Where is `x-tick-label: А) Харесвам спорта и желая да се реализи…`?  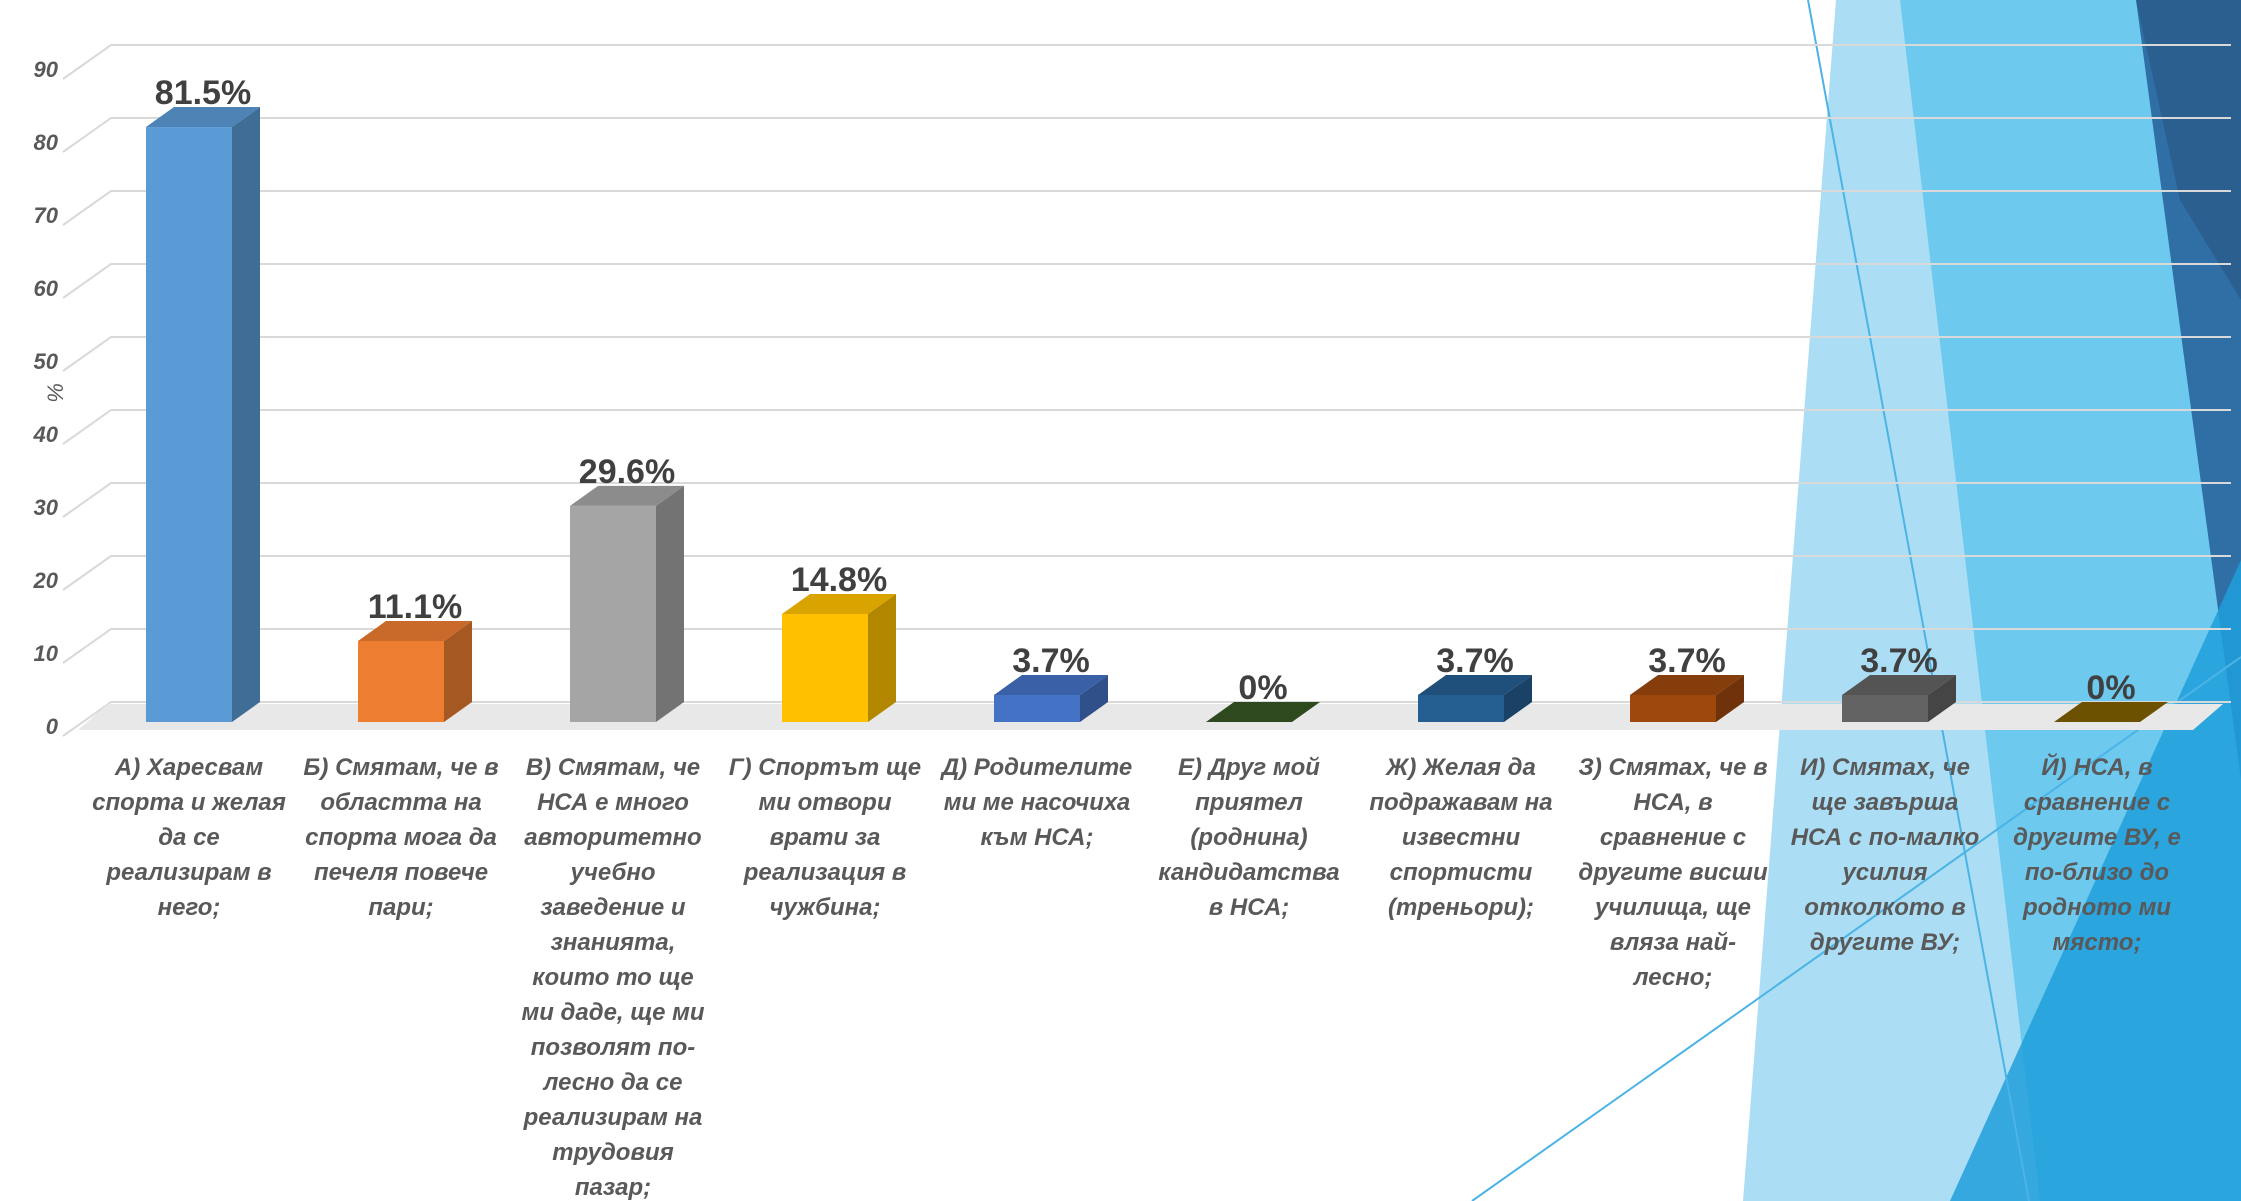 x-tick-label: А) Харесвам спорта и желая да се реализи… is located at coordinates (189, 837).